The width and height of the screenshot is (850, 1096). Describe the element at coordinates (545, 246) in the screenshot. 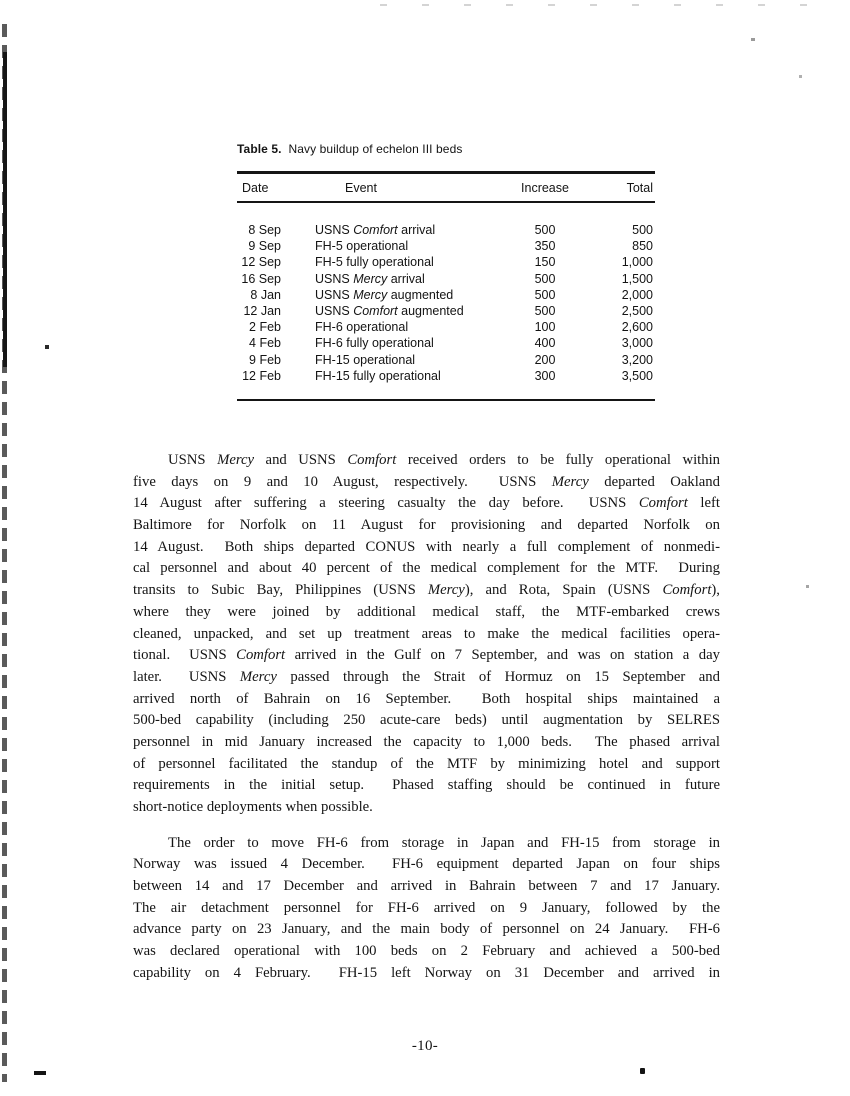

I see `increase-cell: 350` at that location.